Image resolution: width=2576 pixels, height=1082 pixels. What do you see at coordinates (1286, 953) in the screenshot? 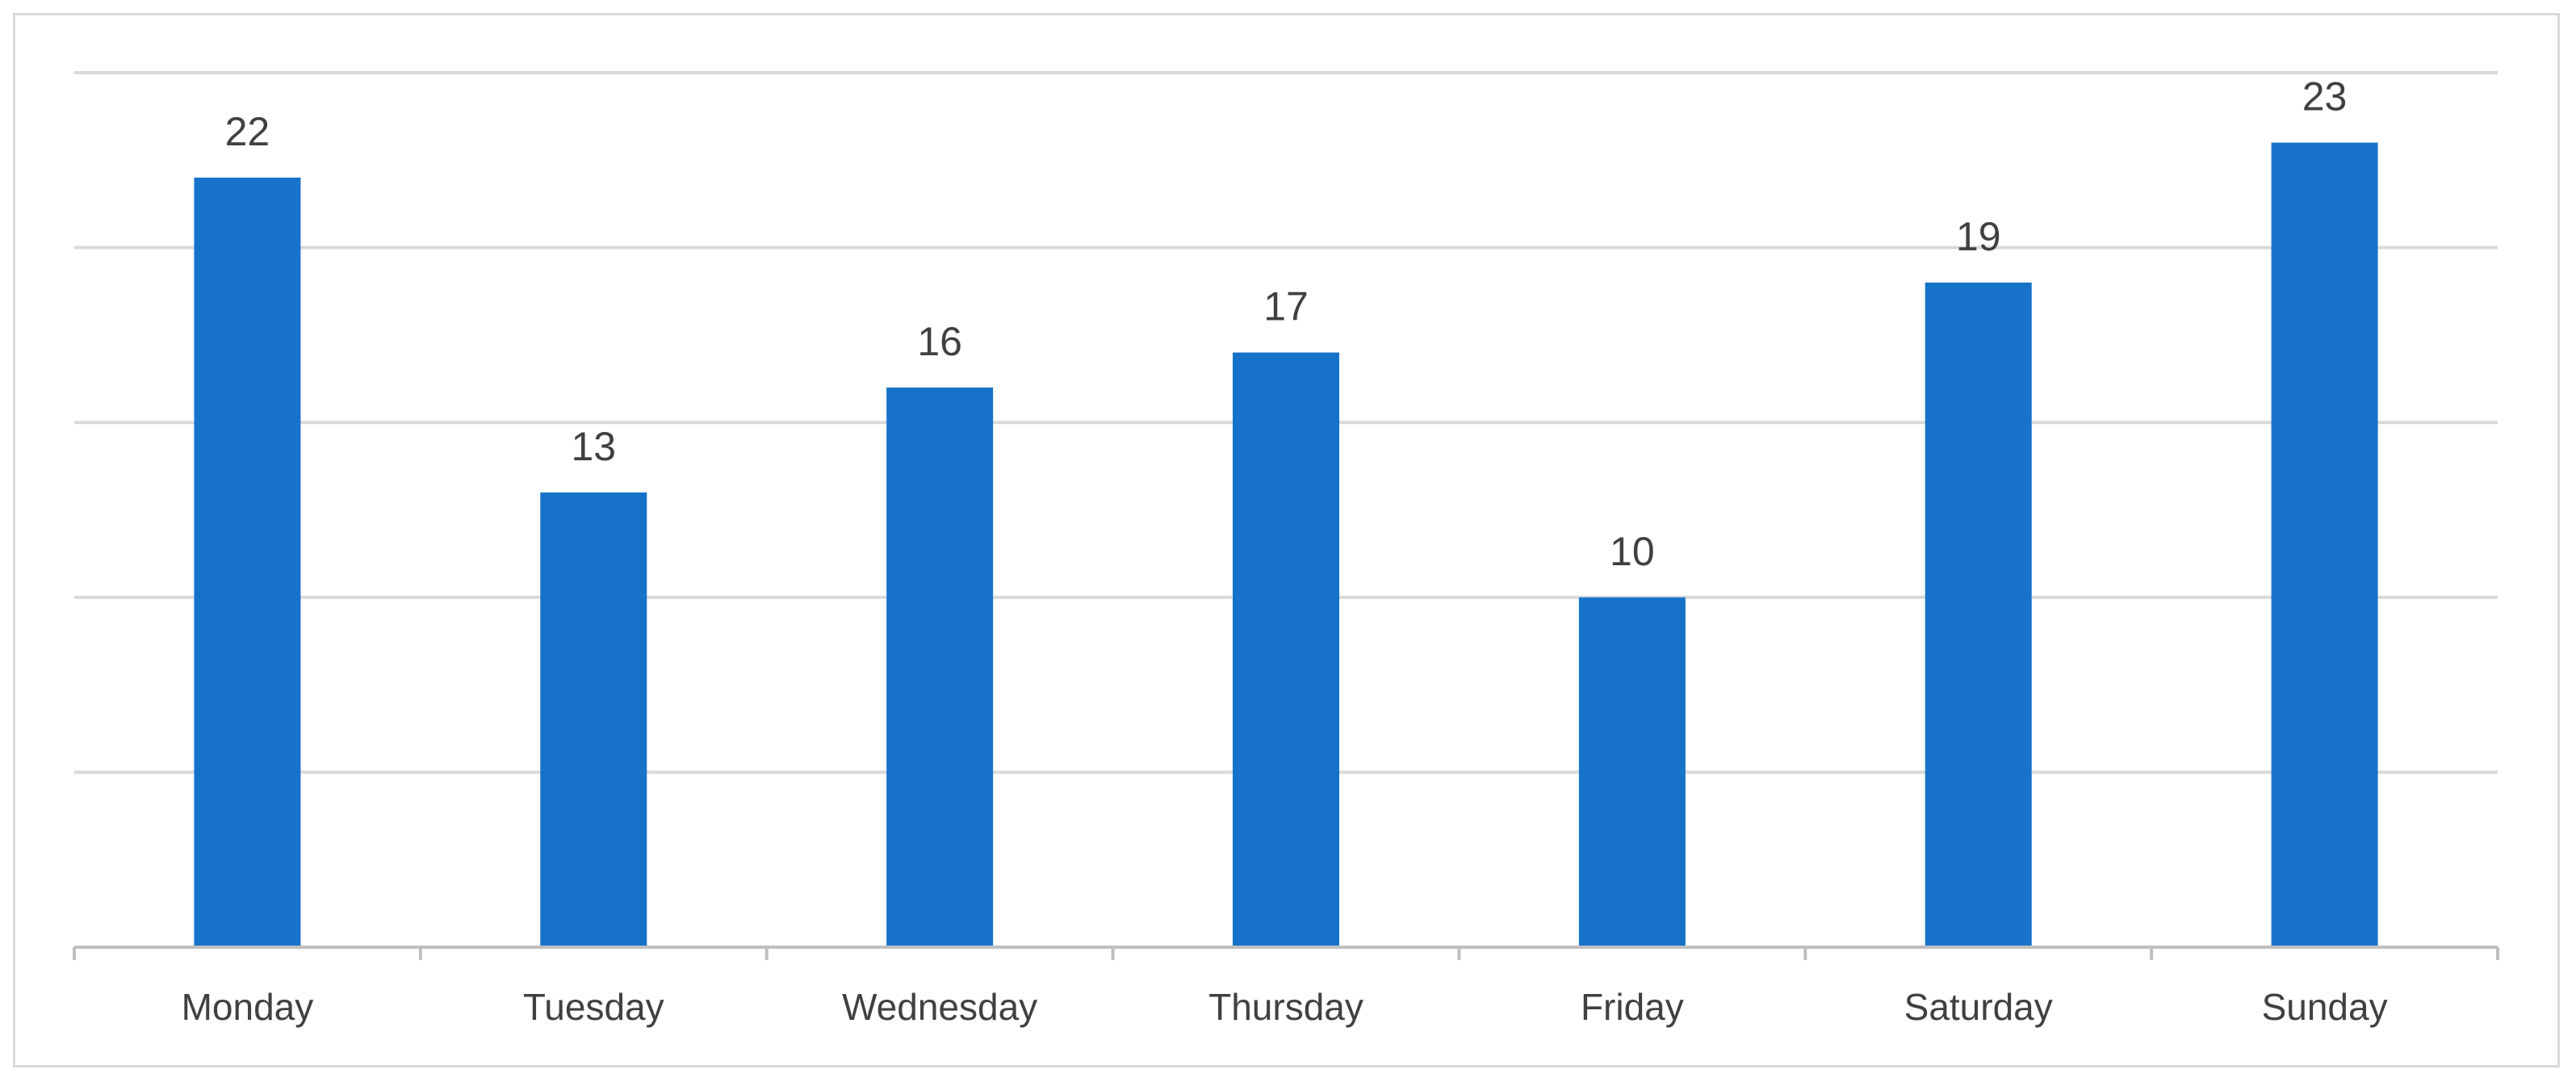
I see `x-axis` at bounding box center [1286, 953].